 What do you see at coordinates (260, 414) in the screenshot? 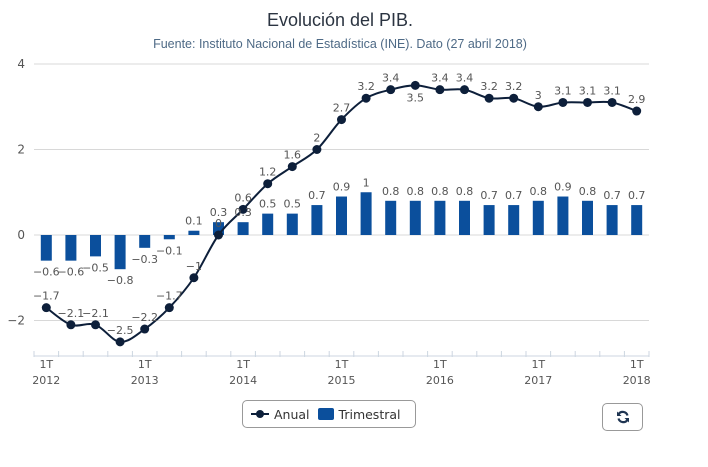
I see `line-marker-icon` at bounding box center [260, 414].